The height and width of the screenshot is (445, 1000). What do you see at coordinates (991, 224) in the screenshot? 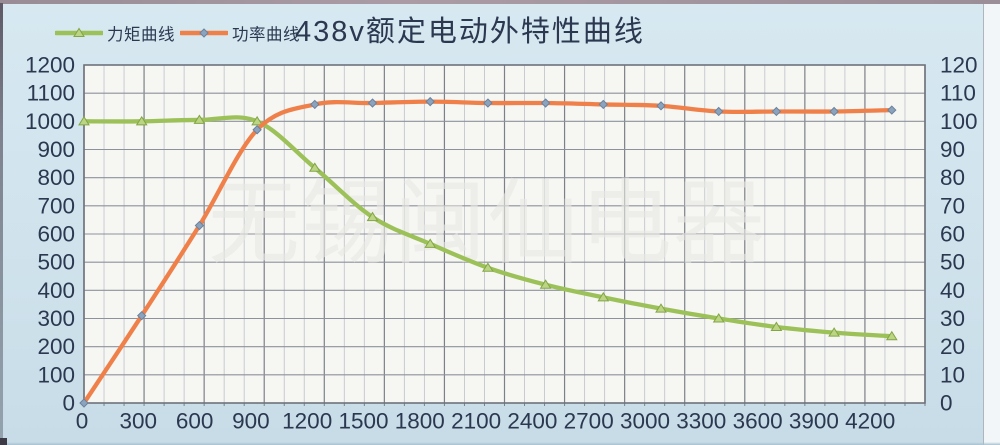
I see `scan-page-right-margin` at bounding box center [991, 224].